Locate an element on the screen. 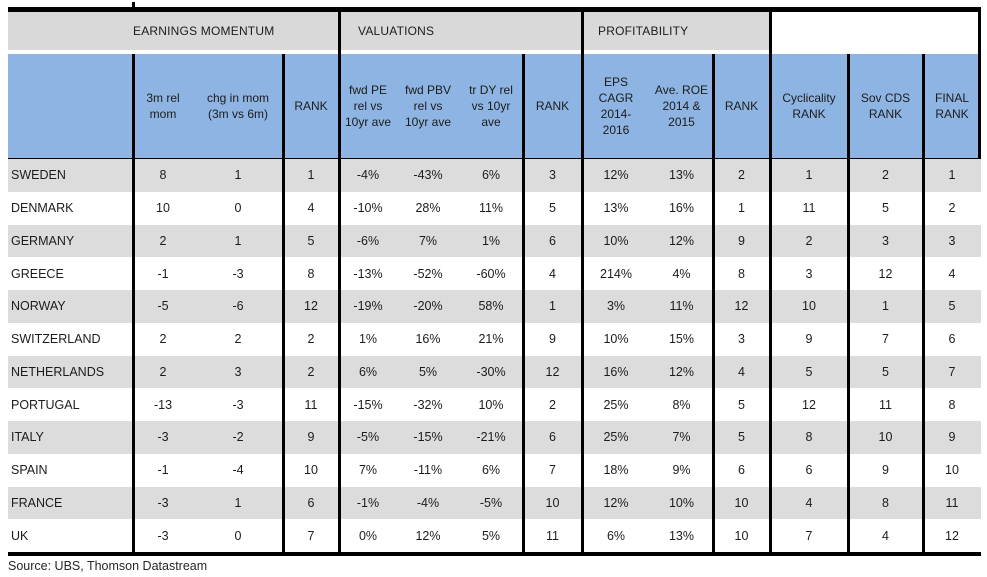  country-label: FRANCE is located at coordinates (37, 502).